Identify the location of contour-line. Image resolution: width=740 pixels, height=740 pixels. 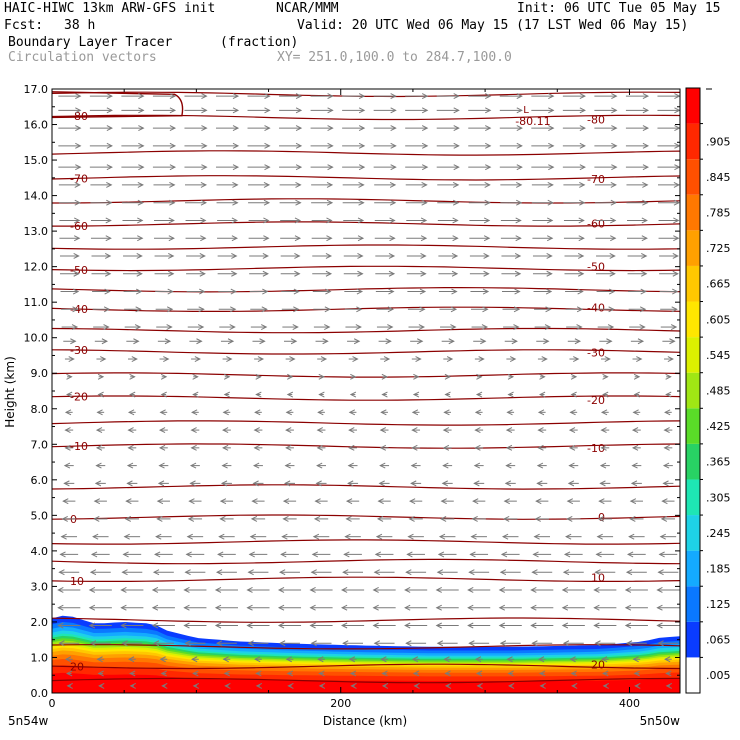
(366, 352).